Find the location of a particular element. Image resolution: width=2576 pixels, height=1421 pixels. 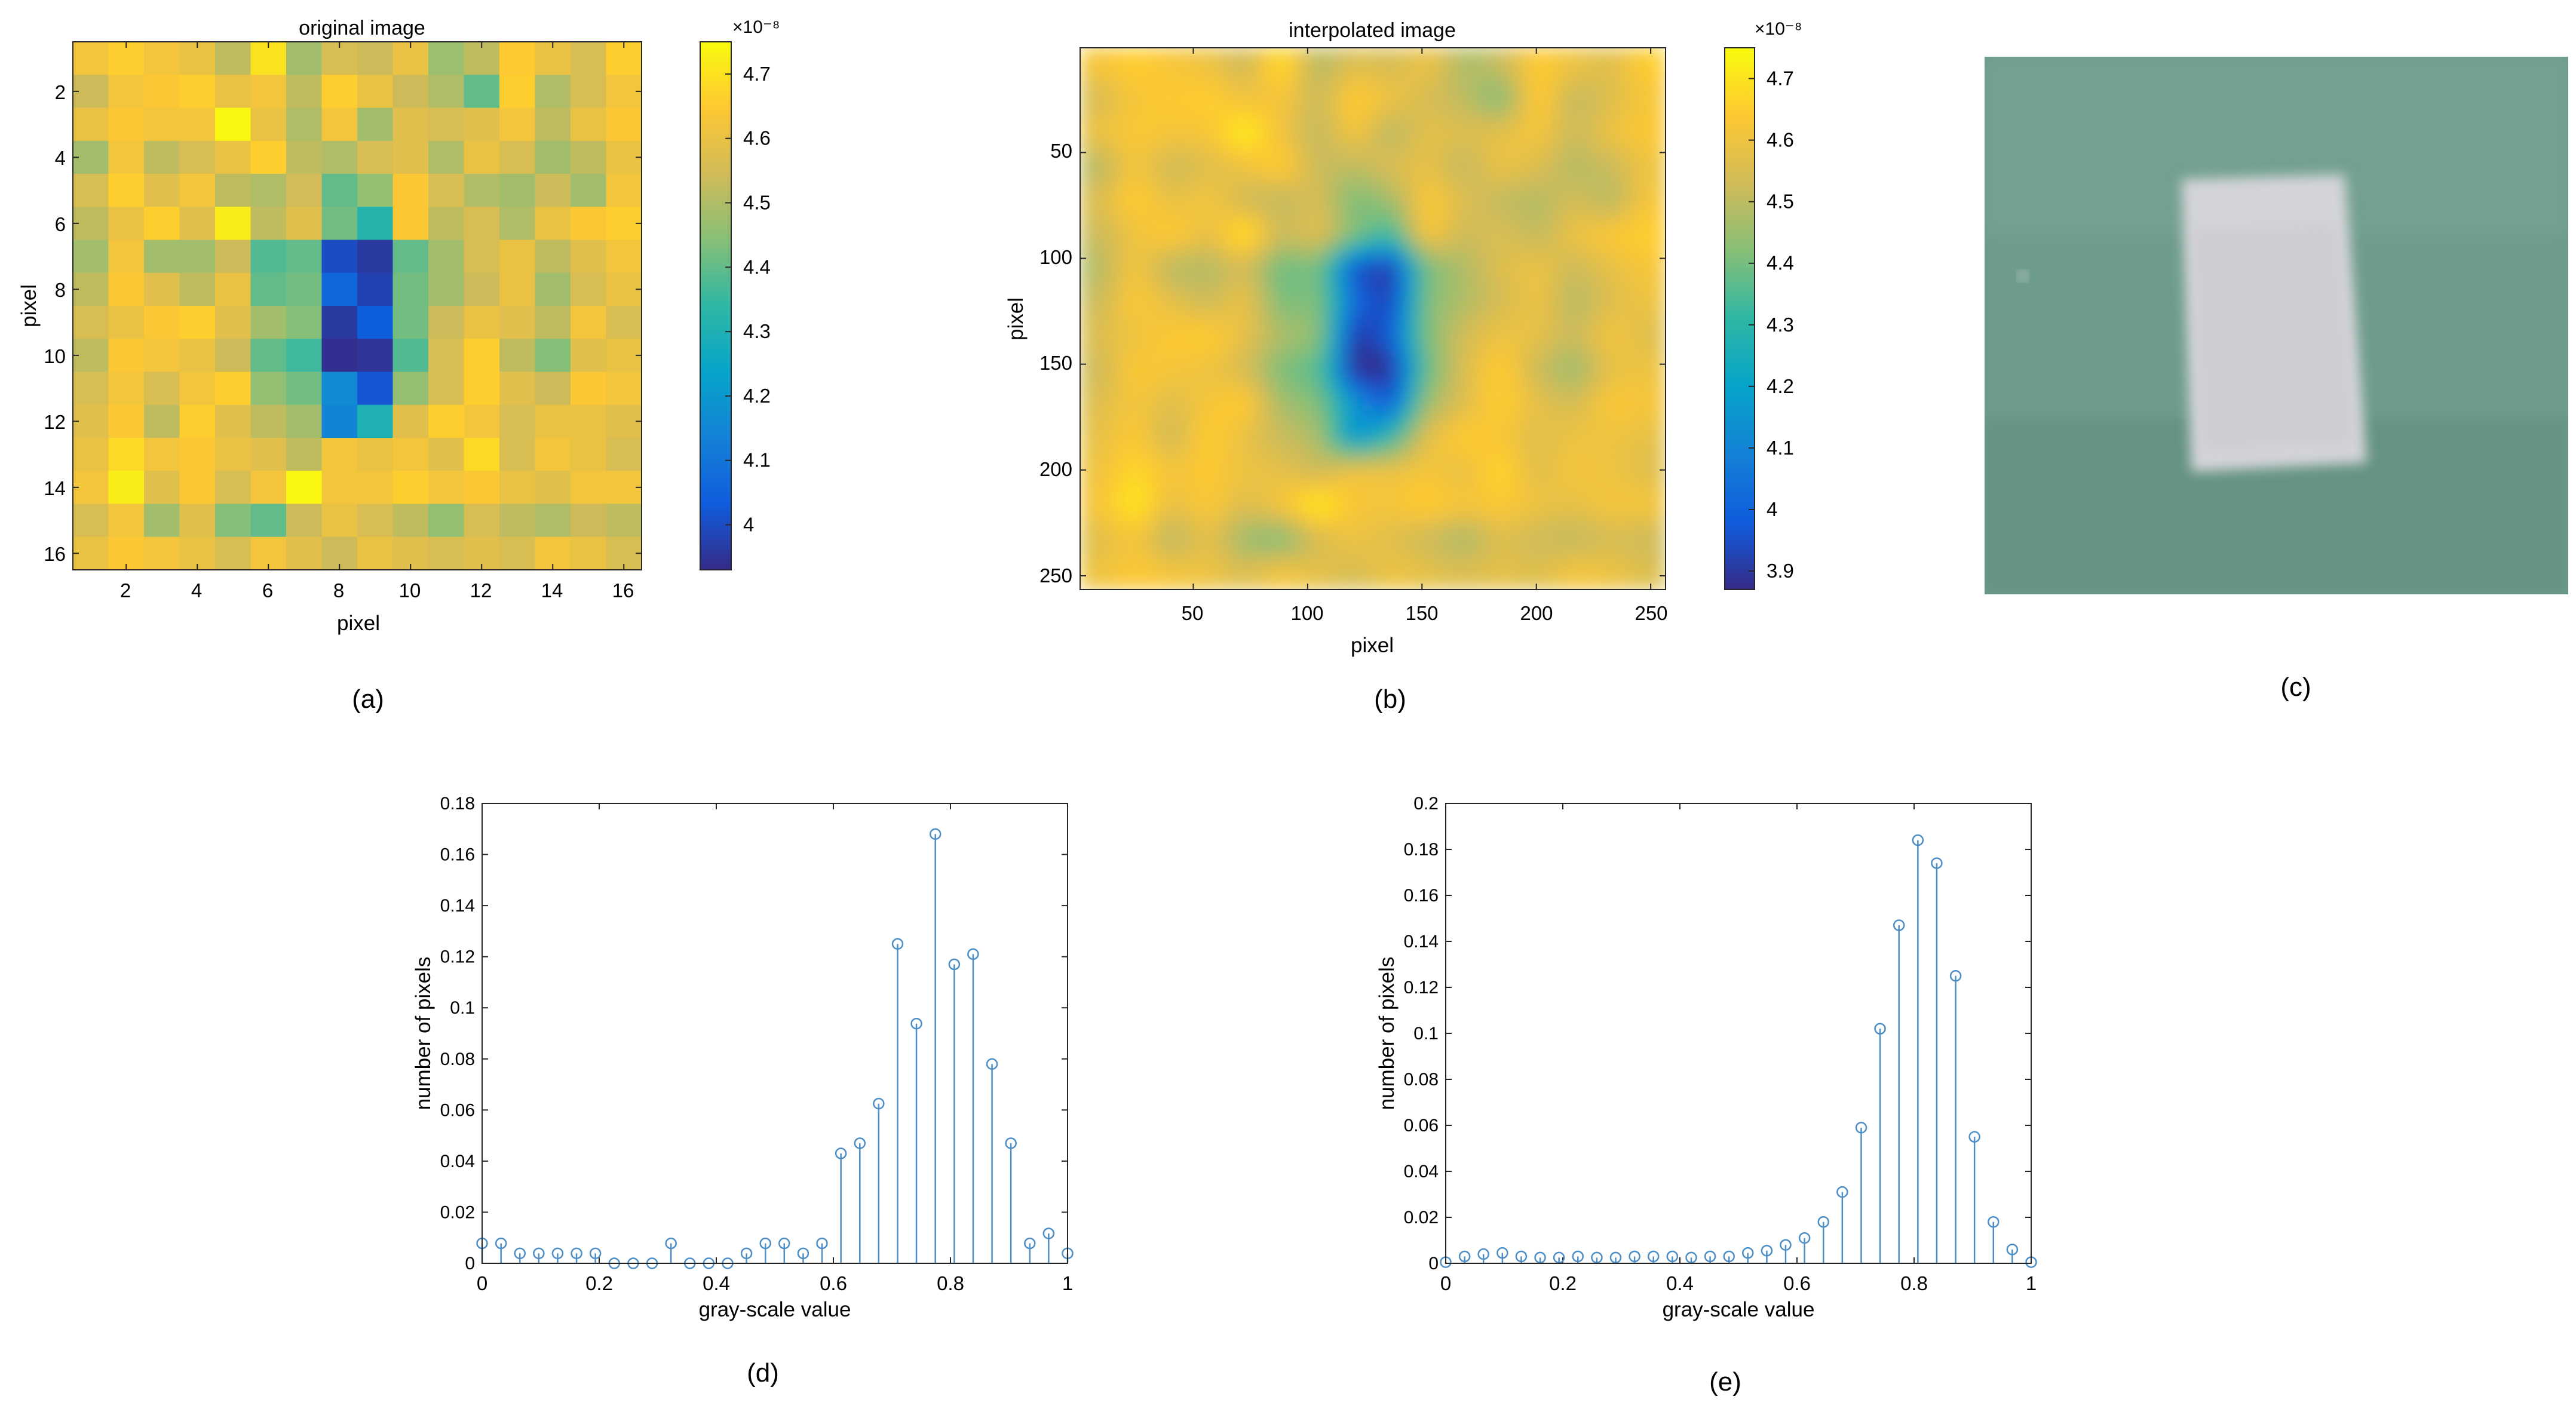

stem-marker is located at coordinates (936, 834).